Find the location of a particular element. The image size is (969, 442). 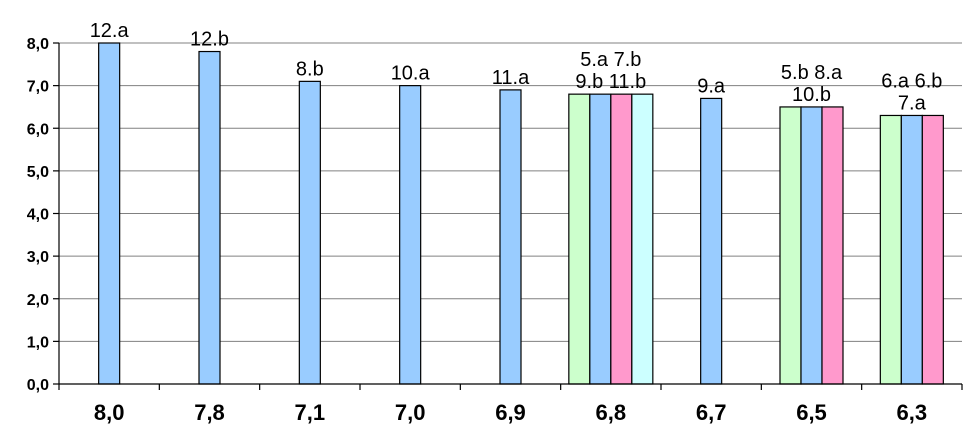

y-tick-label: 5,0 is located at coordinates (38, 172).